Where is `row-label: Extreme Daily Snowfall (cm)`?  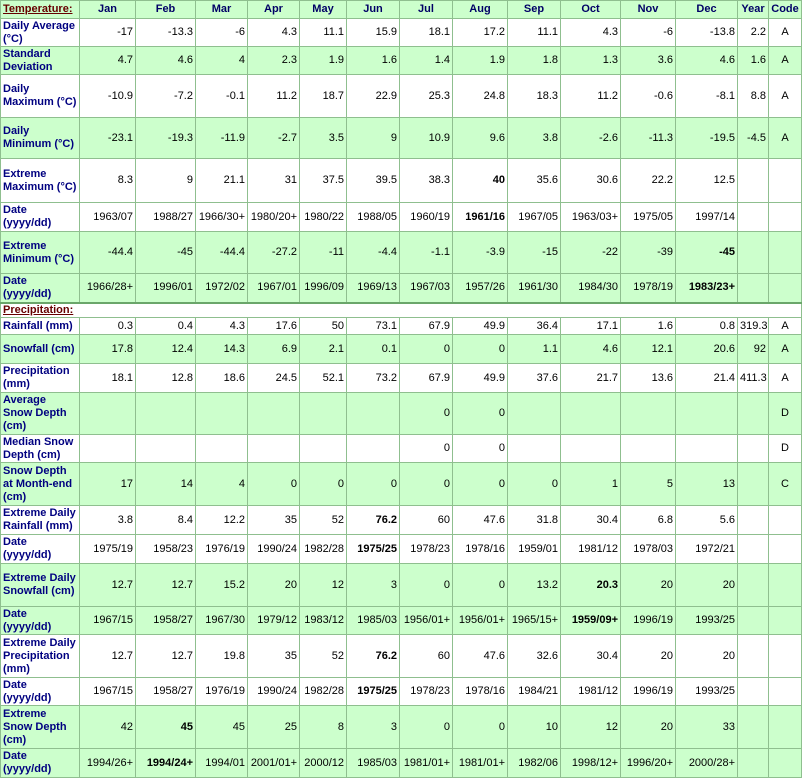 row-label: Extreme Daily Snowfall (cm) is located at coordinates (40, 585).